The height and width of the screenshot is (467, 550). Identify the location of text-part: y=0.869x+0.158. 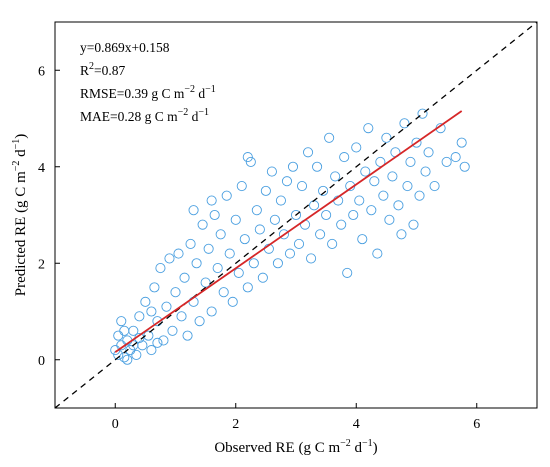
(125, 47).